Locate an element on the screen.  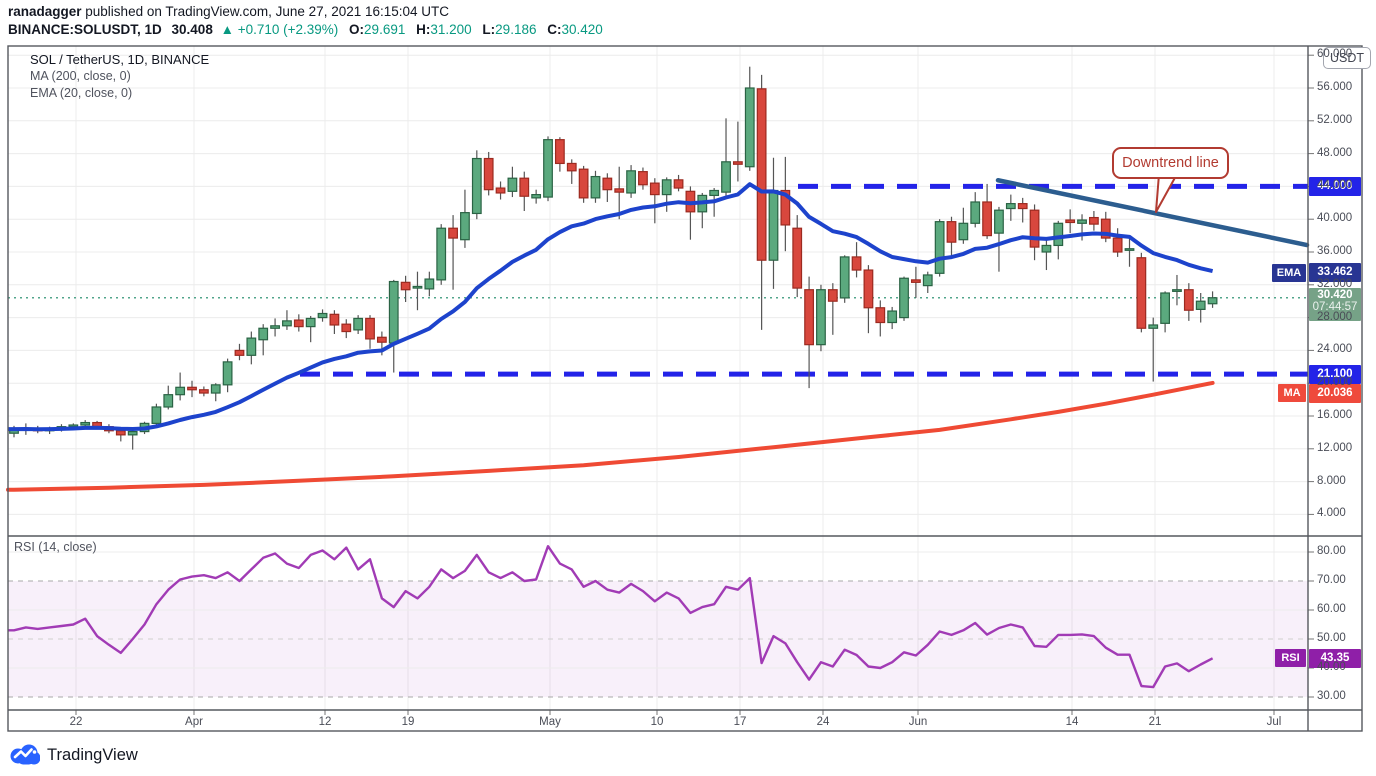
legend-title: SOL / TetherUS, 1D, BINANCE is located at coordinates (120, 59).